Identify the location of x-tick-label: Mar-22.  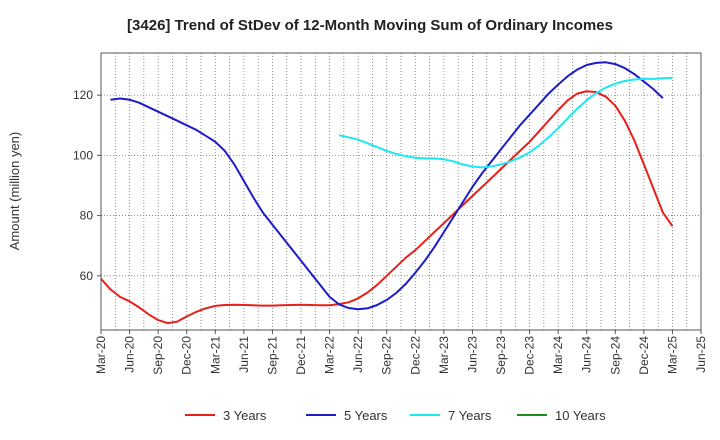
(330, 355).